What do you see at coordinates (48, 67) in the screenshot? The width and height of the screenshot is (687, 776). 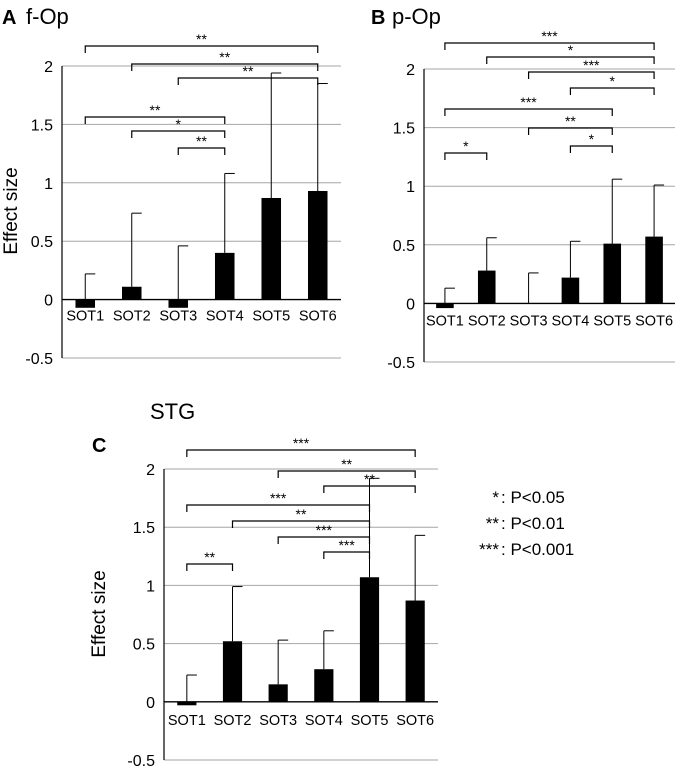 I see `panel-a-ytick-label: 2` at bounding box center [48, 67].